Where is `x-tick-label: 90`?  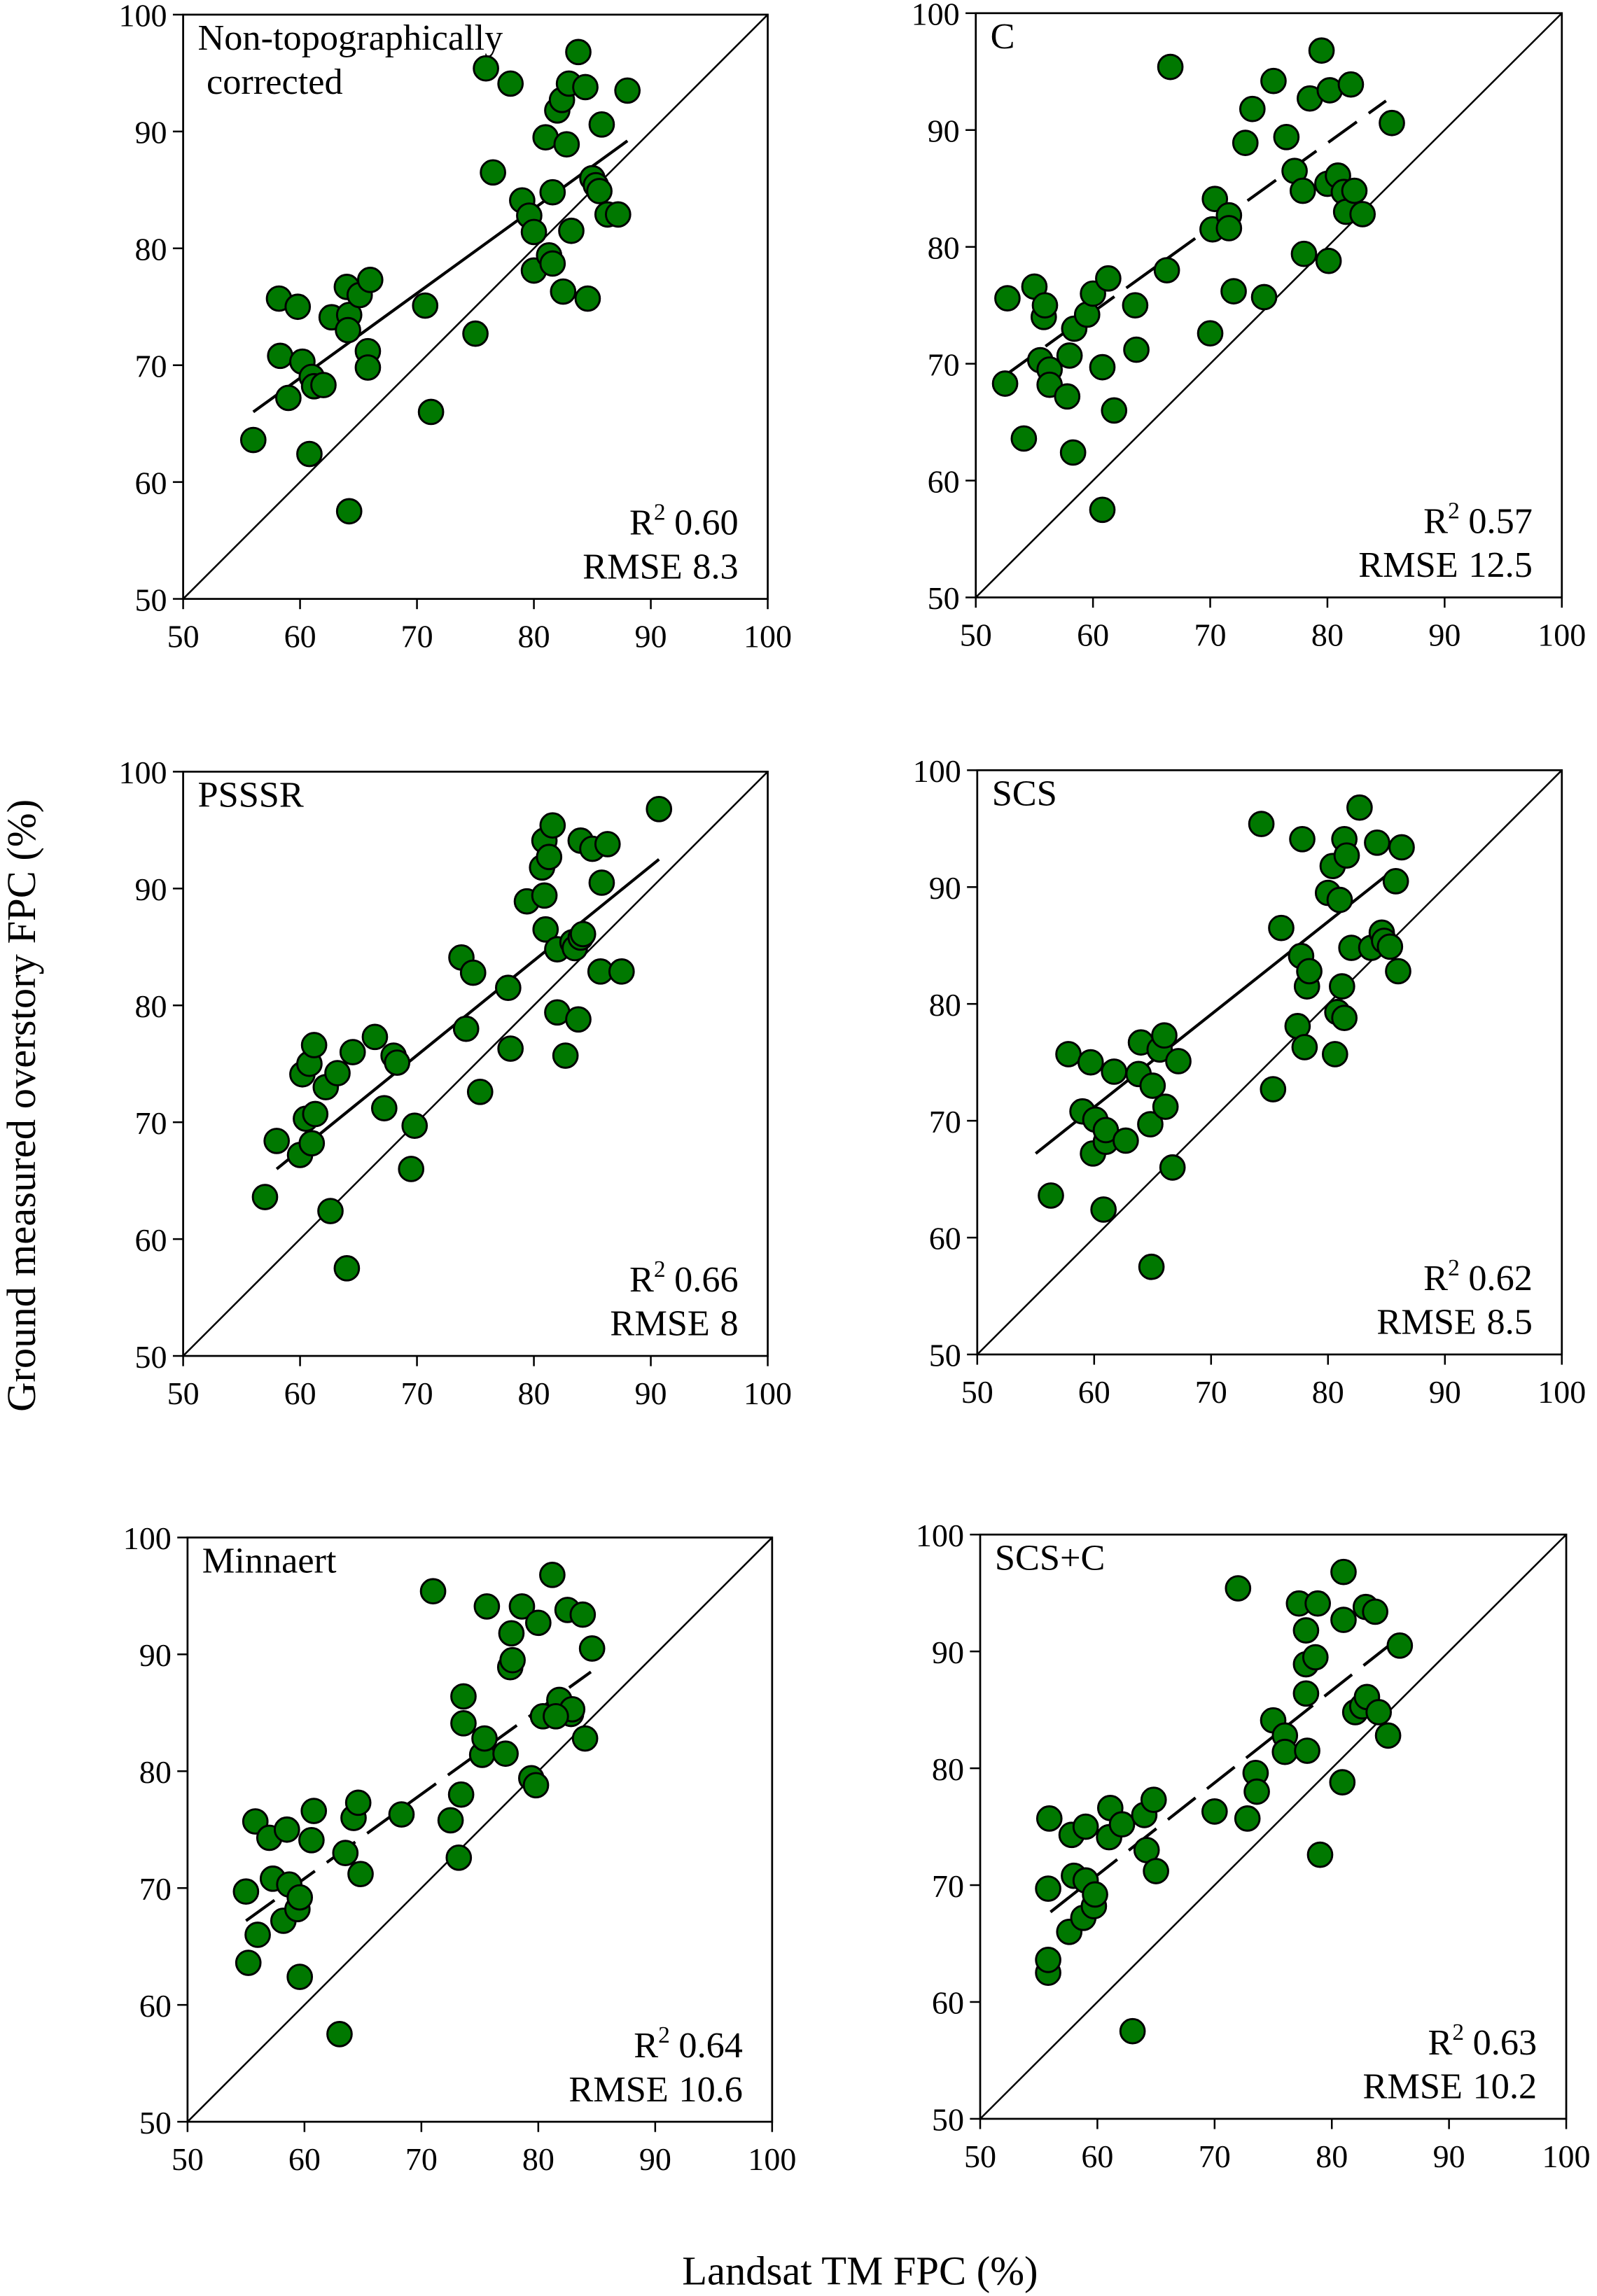
x-tick-label: 90 is located at coordinates (651, 636).